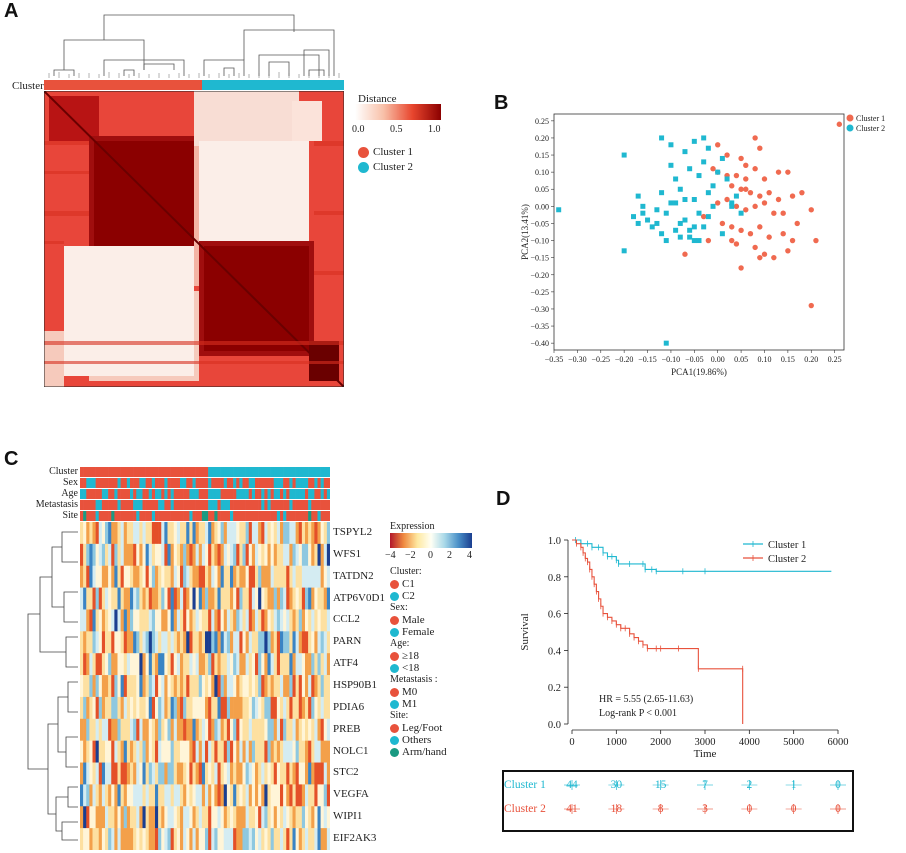  What do you see at coordinates (646, 699) in the screenshot?
I see `km-hr-annotation: HR = 5.55 (2.65-11.63)` at bounding box center [646, 699].